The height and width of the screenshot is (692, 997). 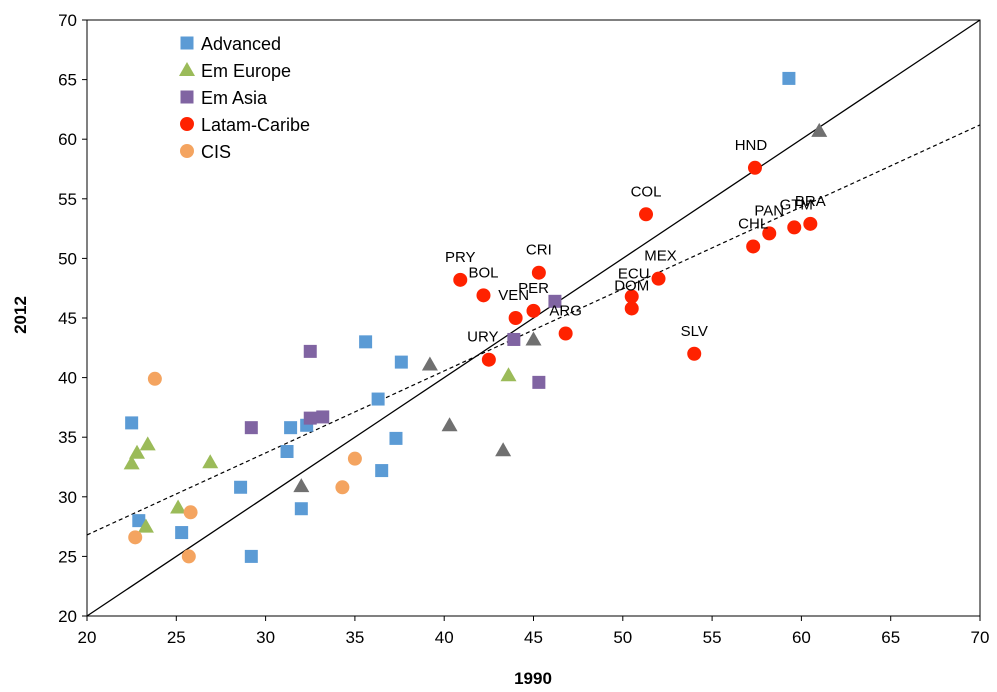 I want to click on point-label: CHL, so click(x=753, y=223).